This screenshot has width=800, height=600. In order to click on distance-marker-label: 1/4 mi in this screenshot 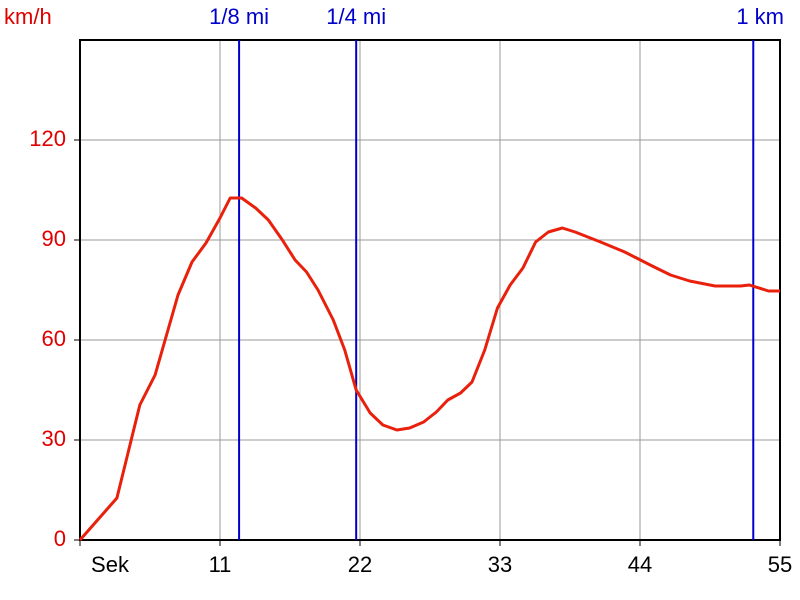, I will do `click(356, 16)`.